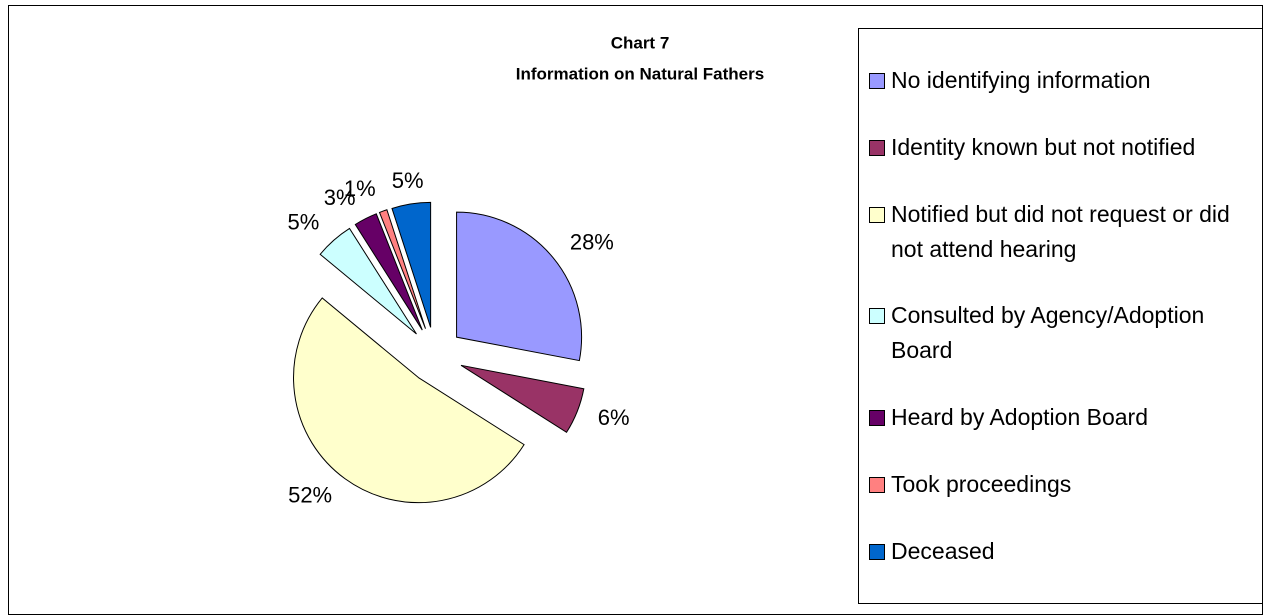  Describe the element at coordinates (614, 417) in the screenshot. I see `data-label: 6%` at that location.